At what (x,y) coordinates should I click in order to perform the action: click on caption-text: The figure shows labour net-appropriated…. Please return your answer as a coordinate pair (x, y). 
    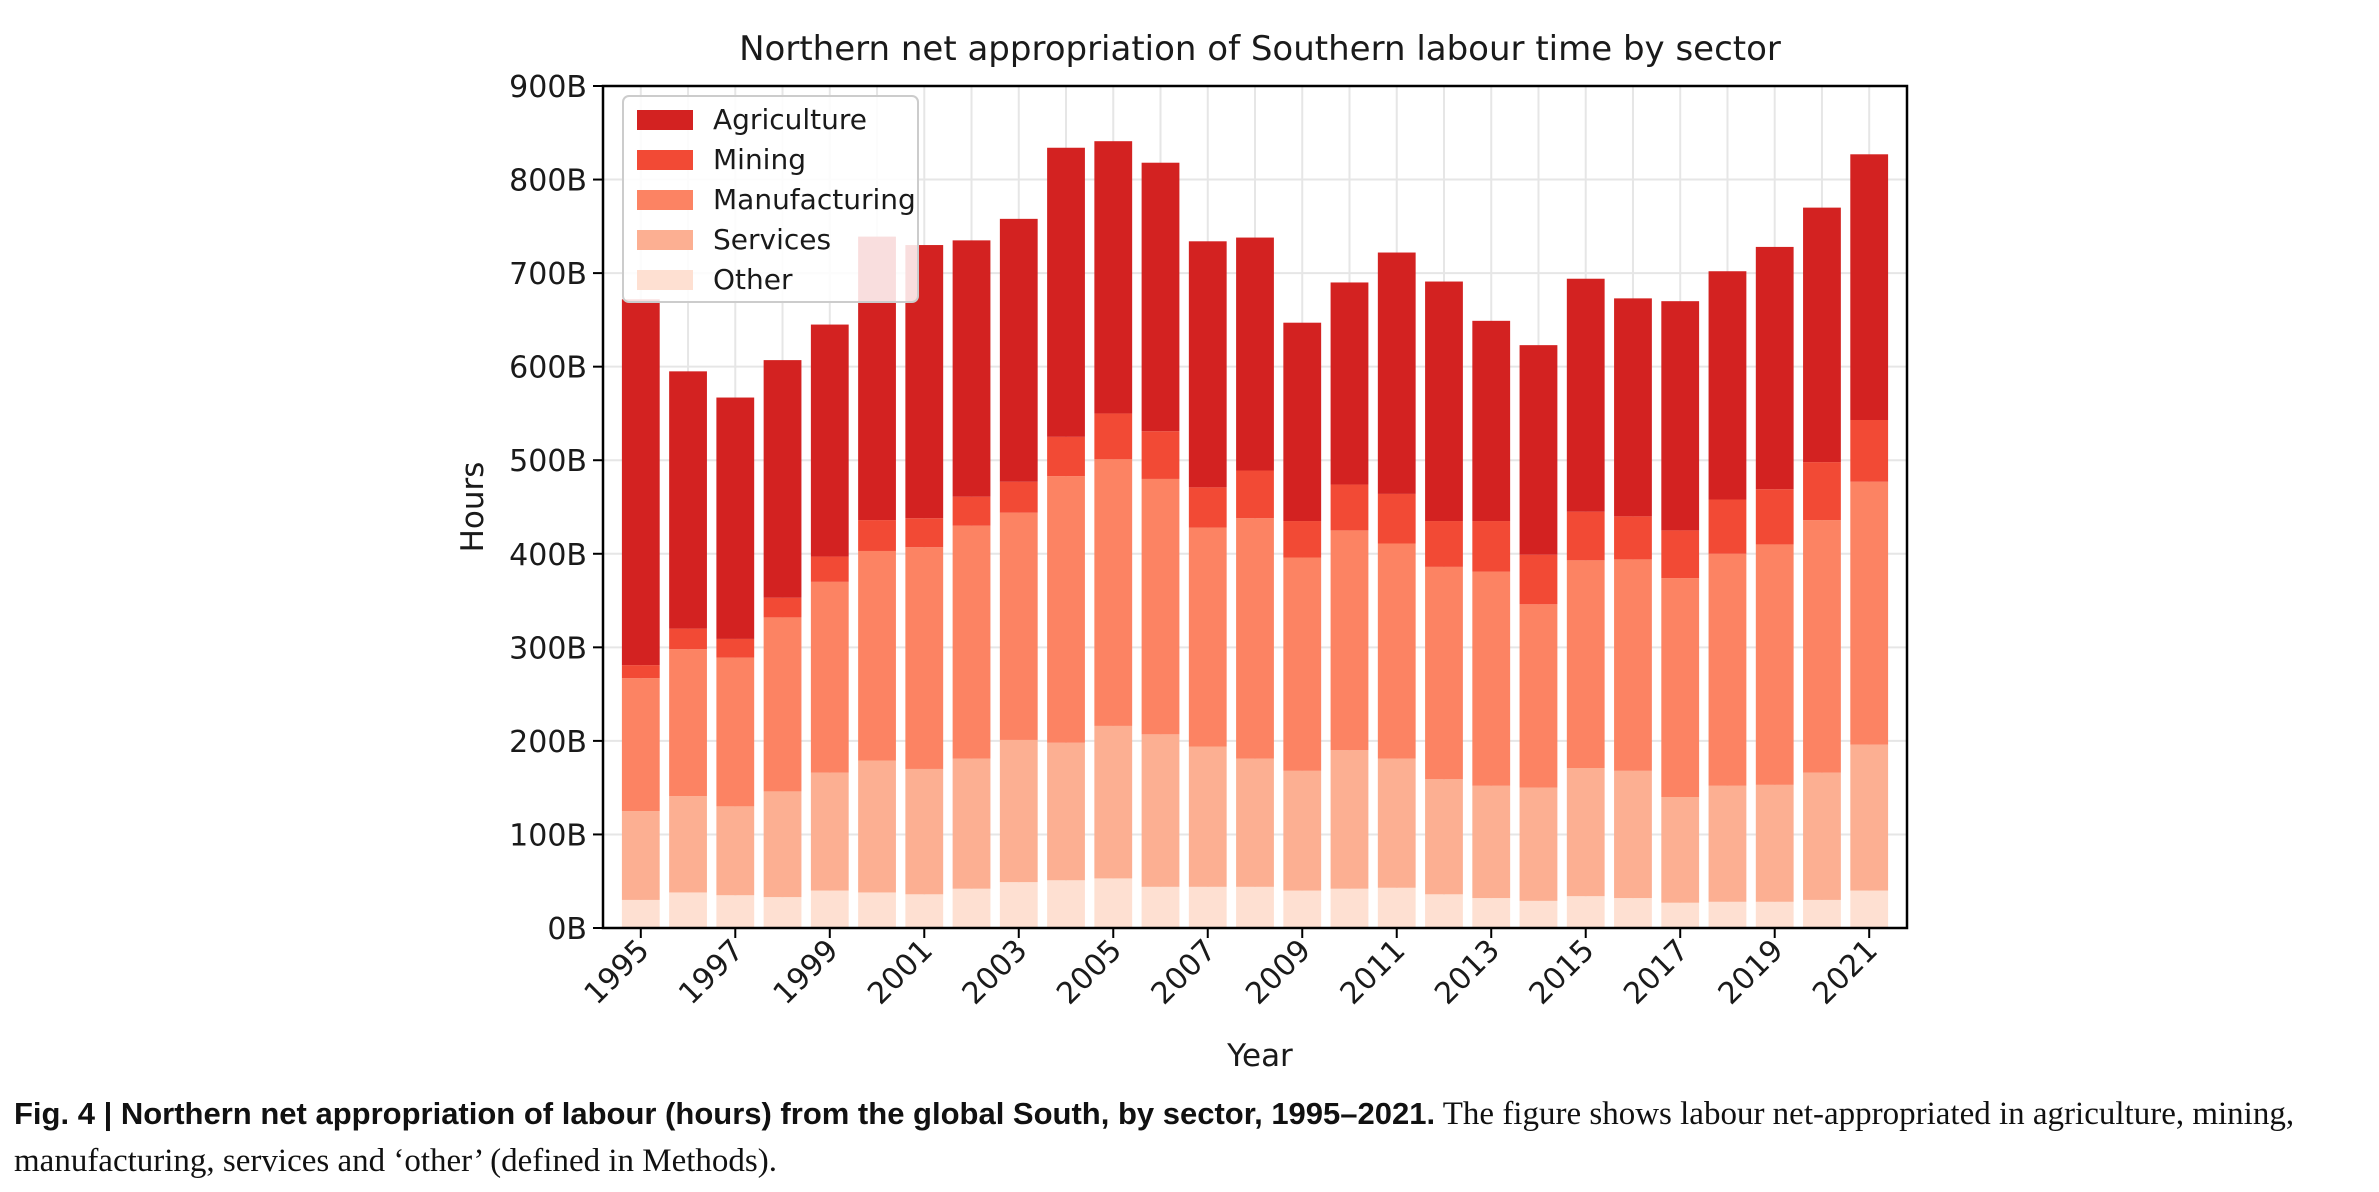
    Looking at the image, I should click on (1154, 1137).